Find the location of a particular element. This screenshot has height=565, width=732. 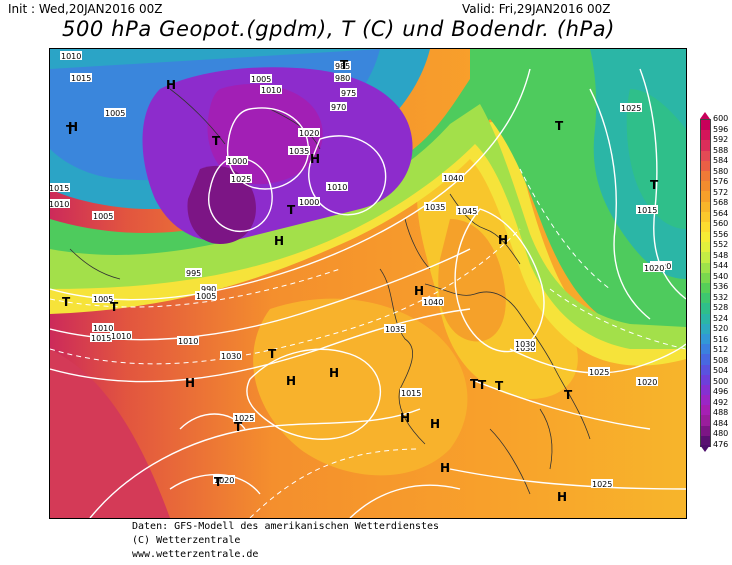

colorbar-label: 480 is located at coordinates (721, 434).